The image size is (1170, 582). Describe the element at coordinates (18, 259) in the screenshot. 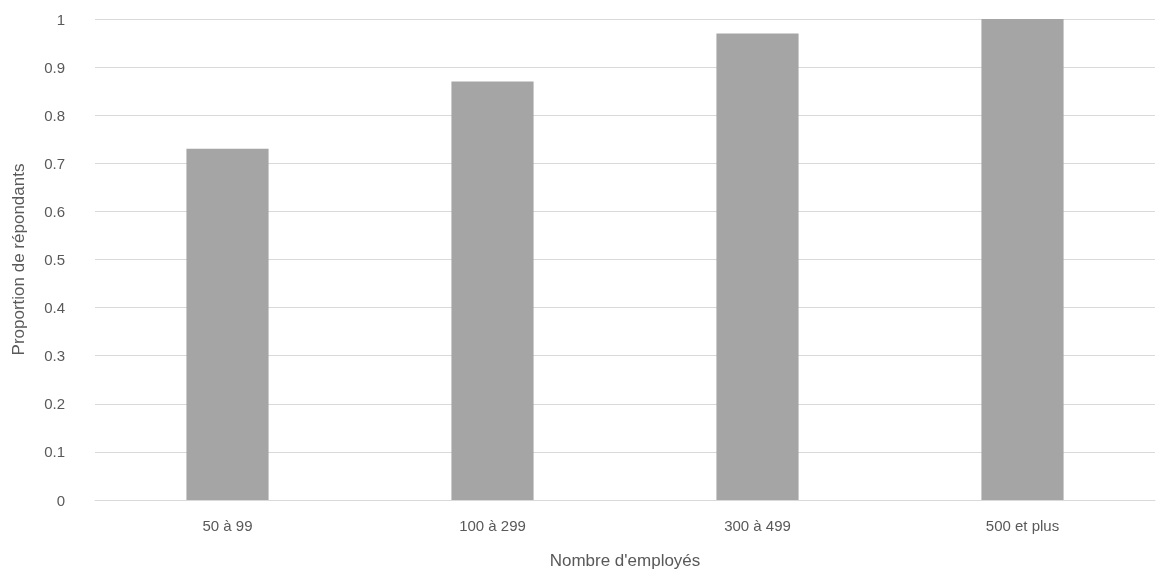

I see `y-axis-title: Proportion de répondants` at that location.